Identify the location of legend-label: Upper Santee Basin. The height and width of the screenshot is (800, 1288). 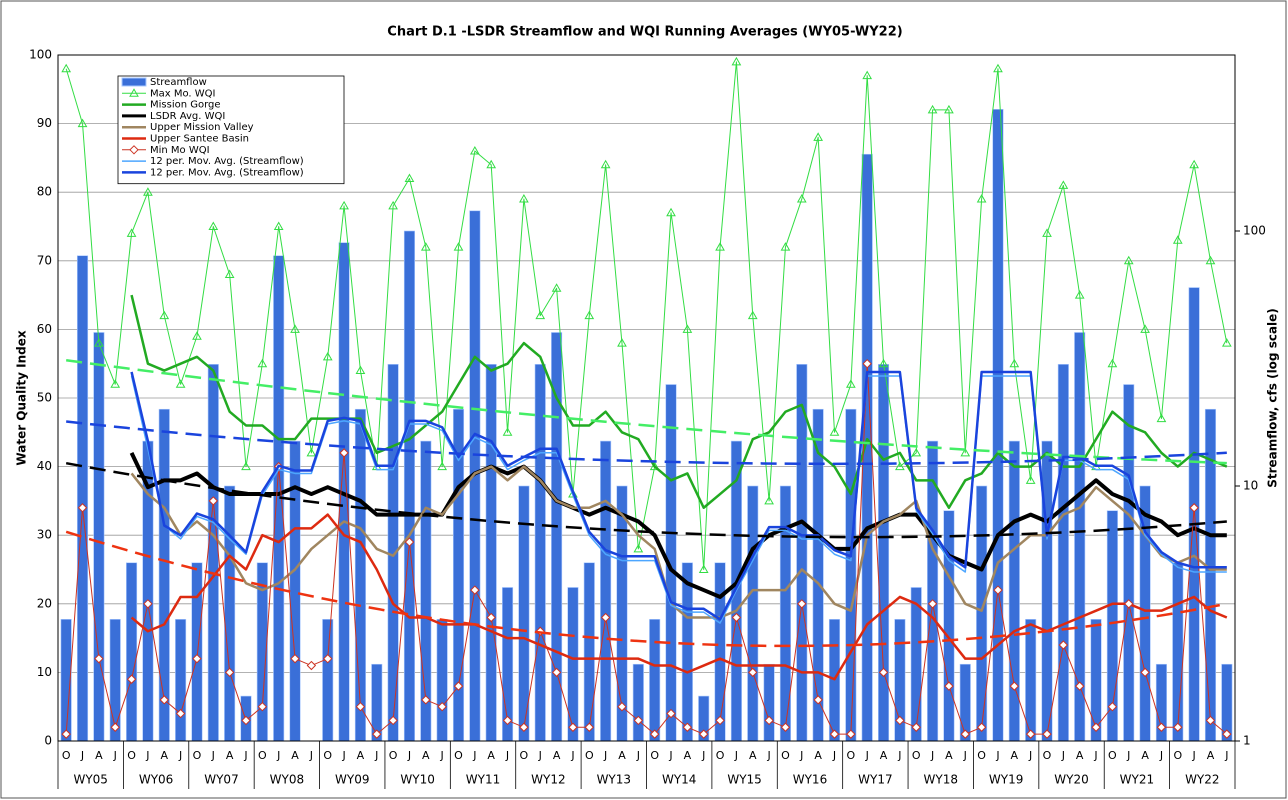
(199, 139).